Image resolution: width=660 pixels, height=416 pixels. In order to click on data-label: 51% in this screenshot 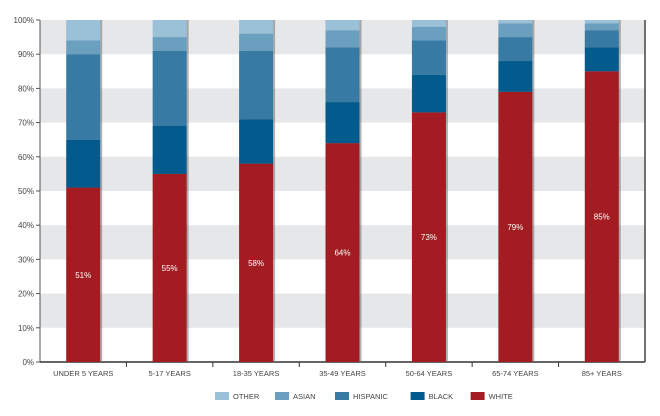, I will do `click(83, 275)`.